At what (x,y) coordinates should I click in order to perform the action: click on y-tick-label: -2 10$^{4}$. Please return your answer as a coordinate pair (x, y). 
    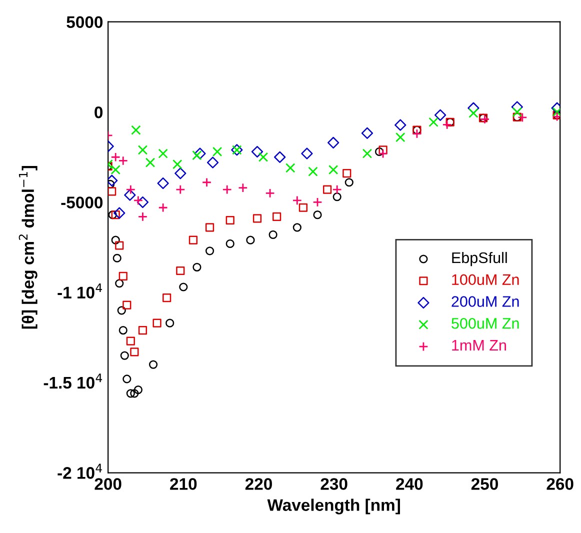
    Looking at the image, I should click on (80, 471).